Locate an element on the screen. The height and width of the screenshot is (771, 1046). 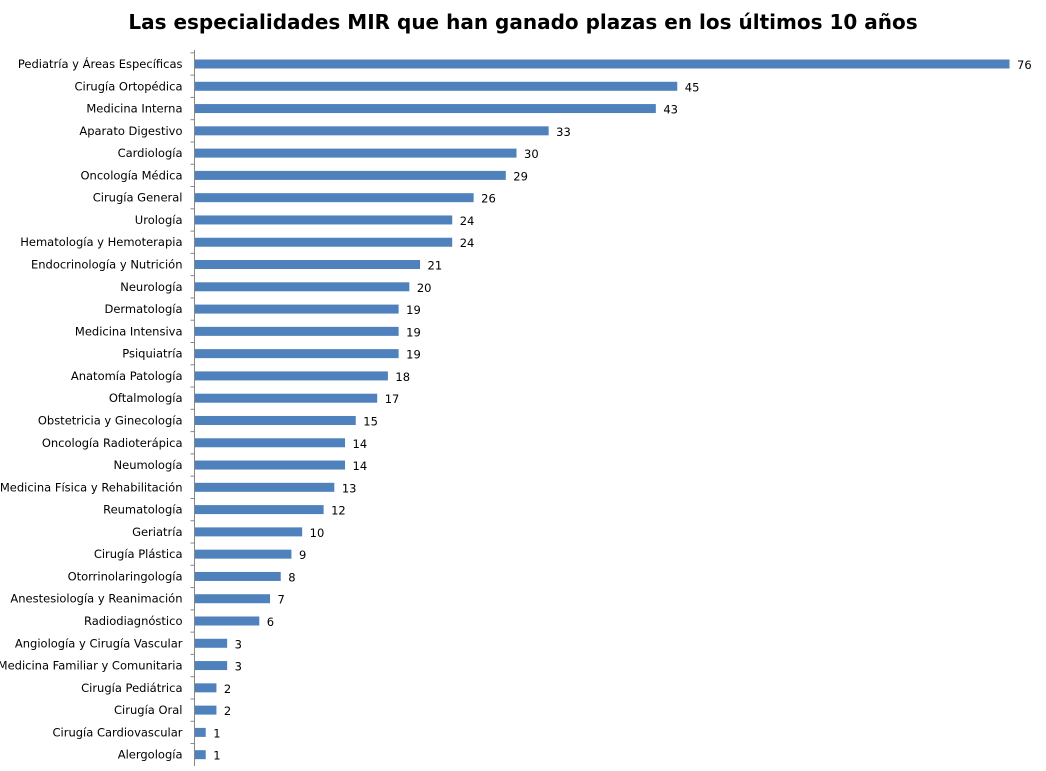
data-label: 17 is located at coordinates (392, 399).